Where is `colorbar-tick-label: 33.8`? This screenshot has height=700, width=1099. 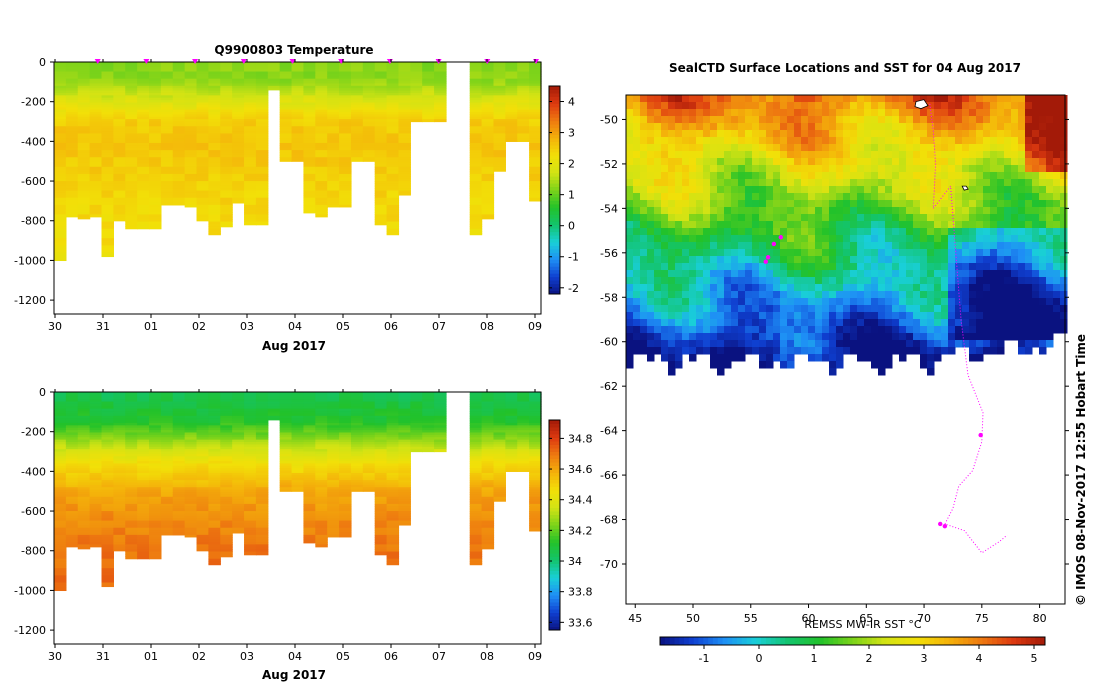 colorbar-tick-label: 33.8 is located at coordinates (580, 592).